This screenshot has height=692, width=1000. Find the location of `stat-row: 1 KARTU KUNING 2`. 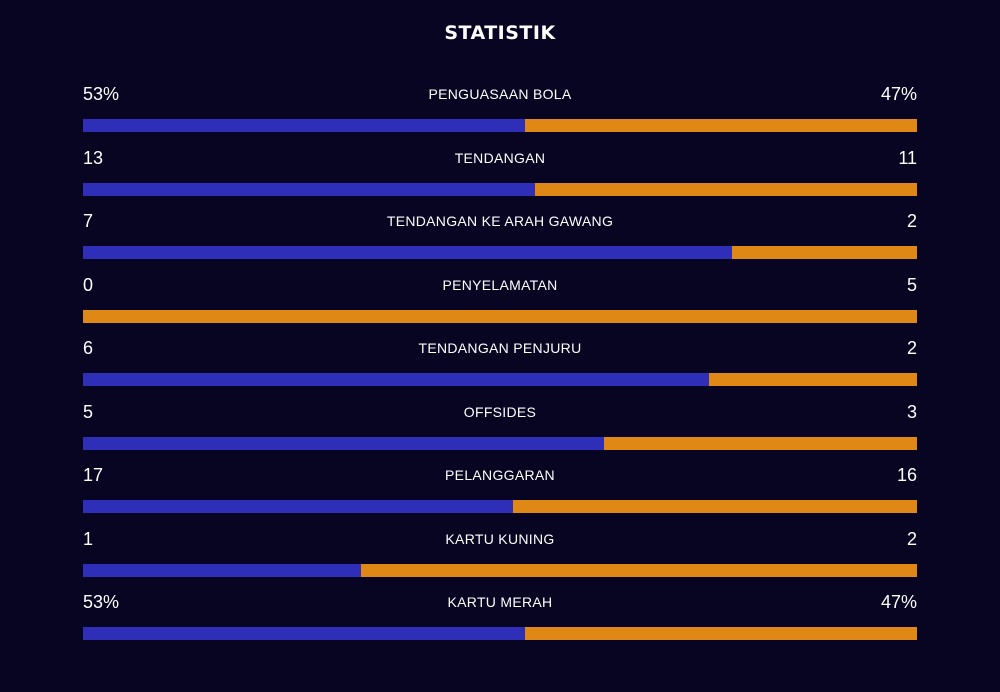

stat-row: 1 KARTU KUNING 2 is located at coordinates (500, 557).